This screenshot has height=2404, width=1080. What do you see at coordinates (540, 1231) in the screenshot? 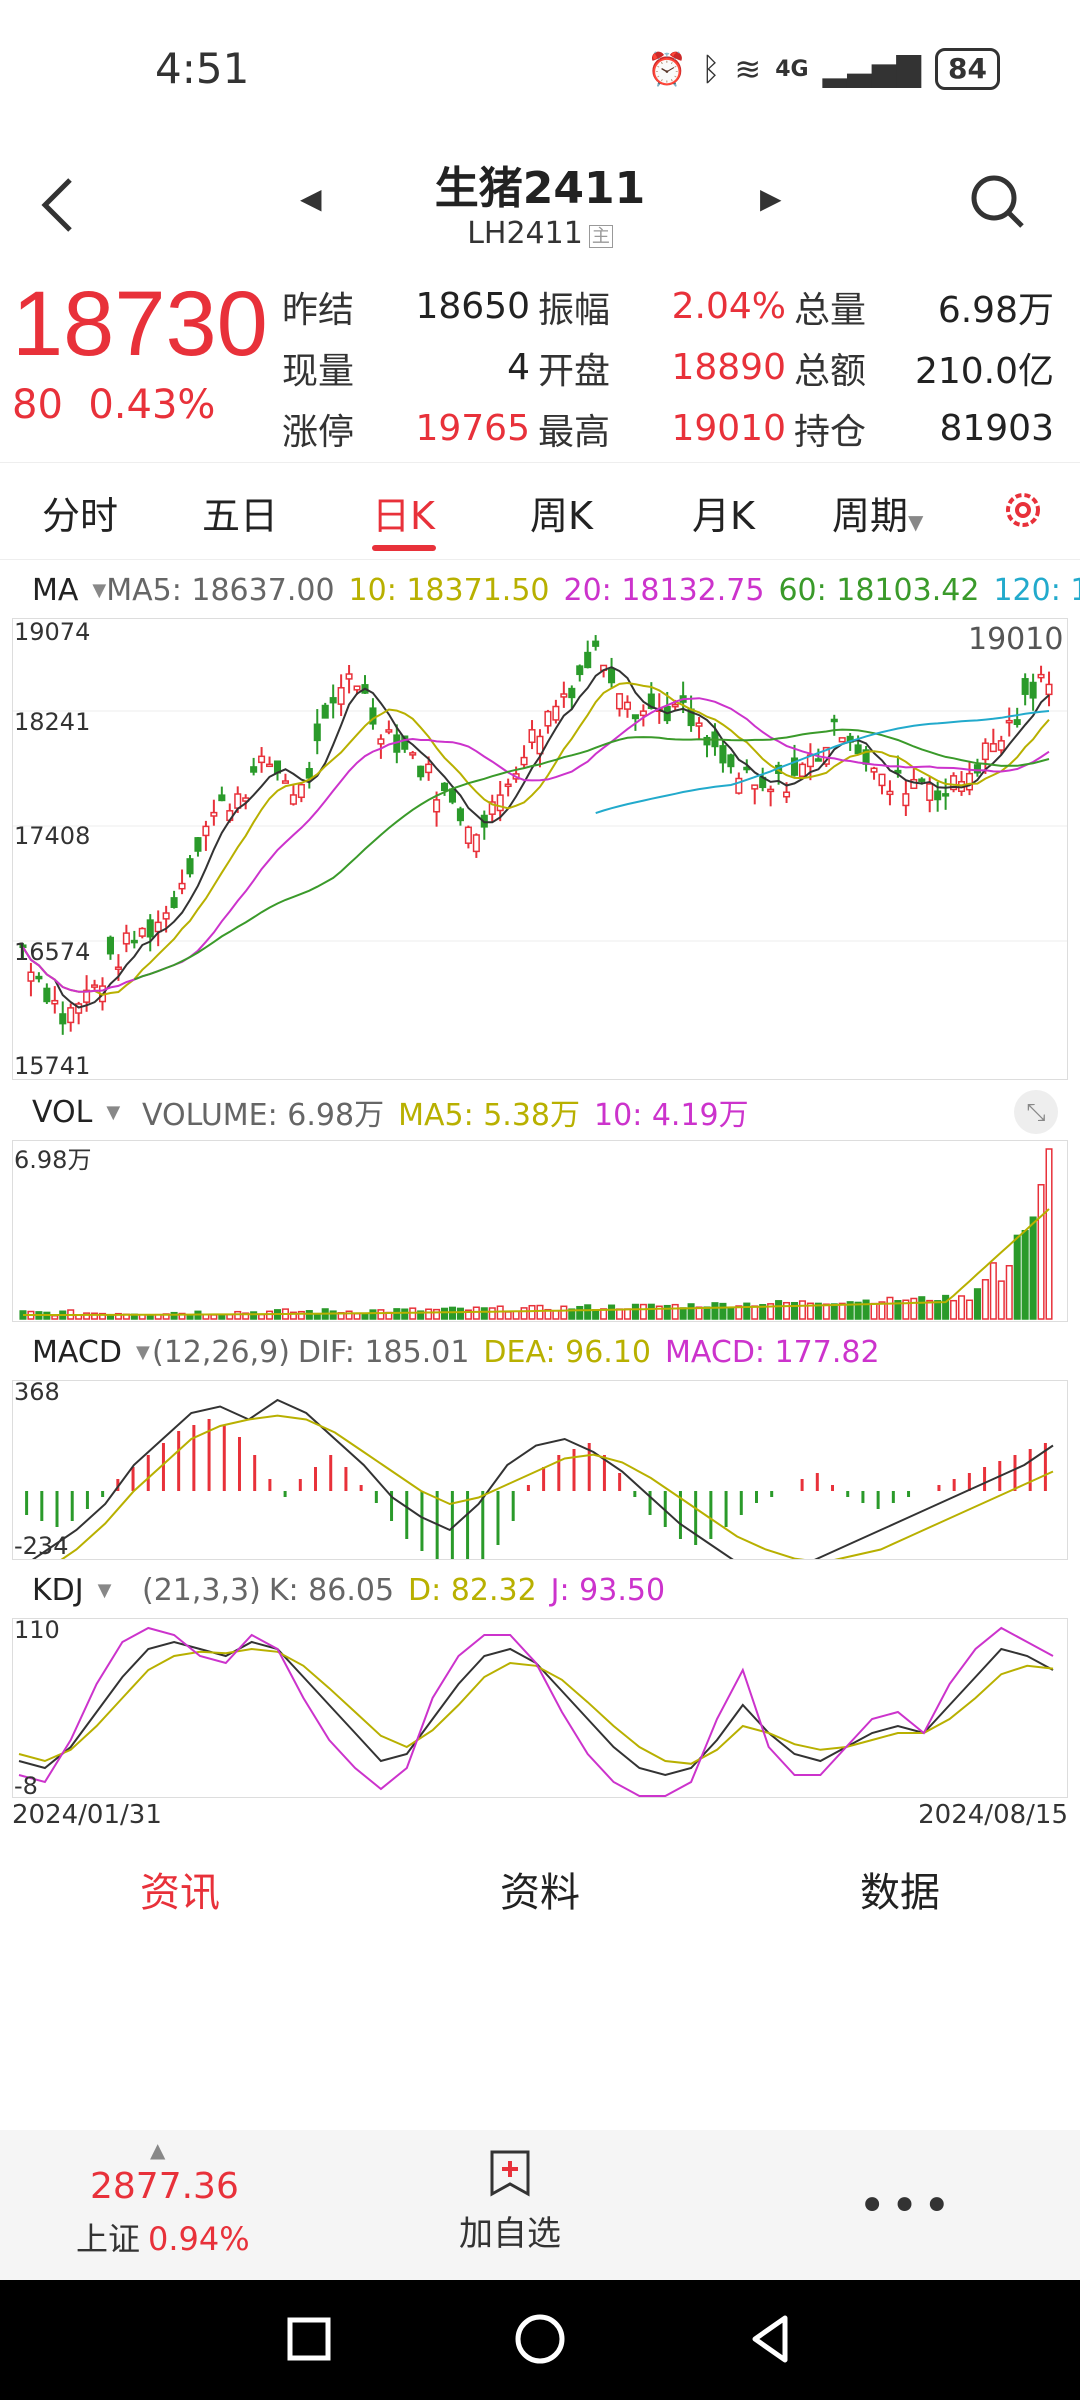
I see `volume-chart` at bounding box center [540, 1231].